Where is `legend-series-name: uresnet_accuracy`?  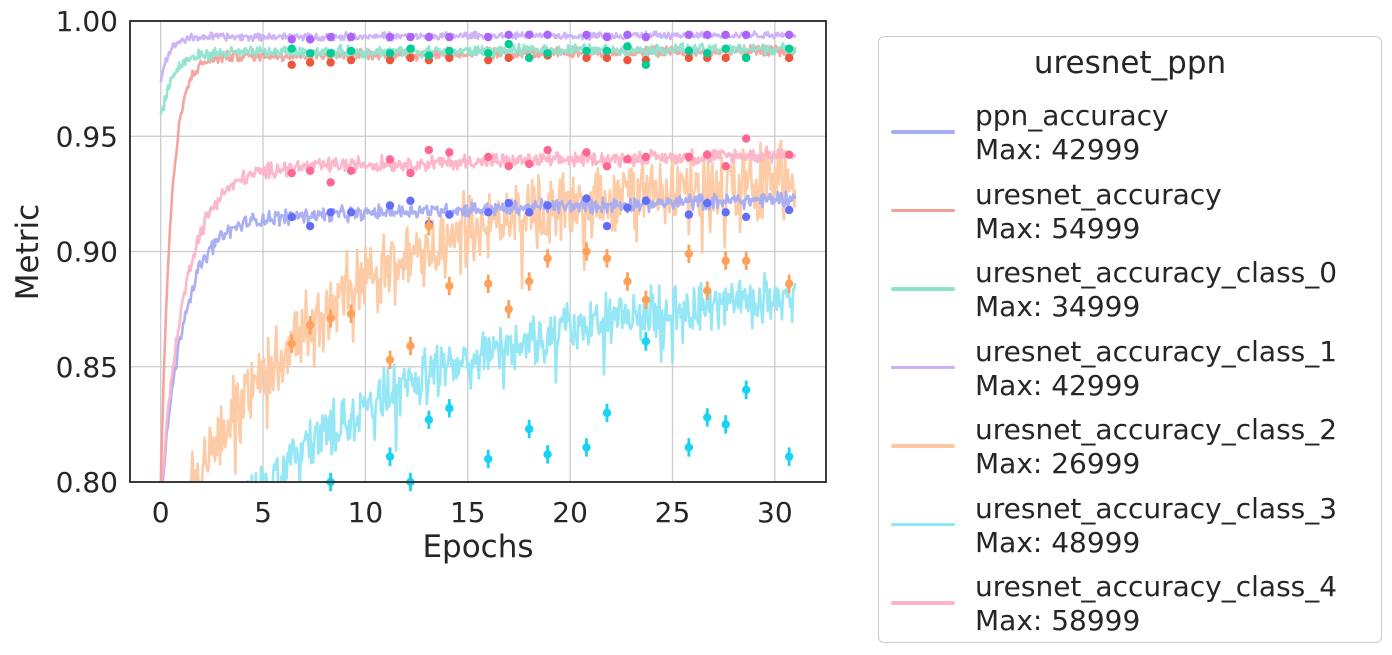
legend-series-name: uresnet_accuracy is located at coordinates (1098, 194).